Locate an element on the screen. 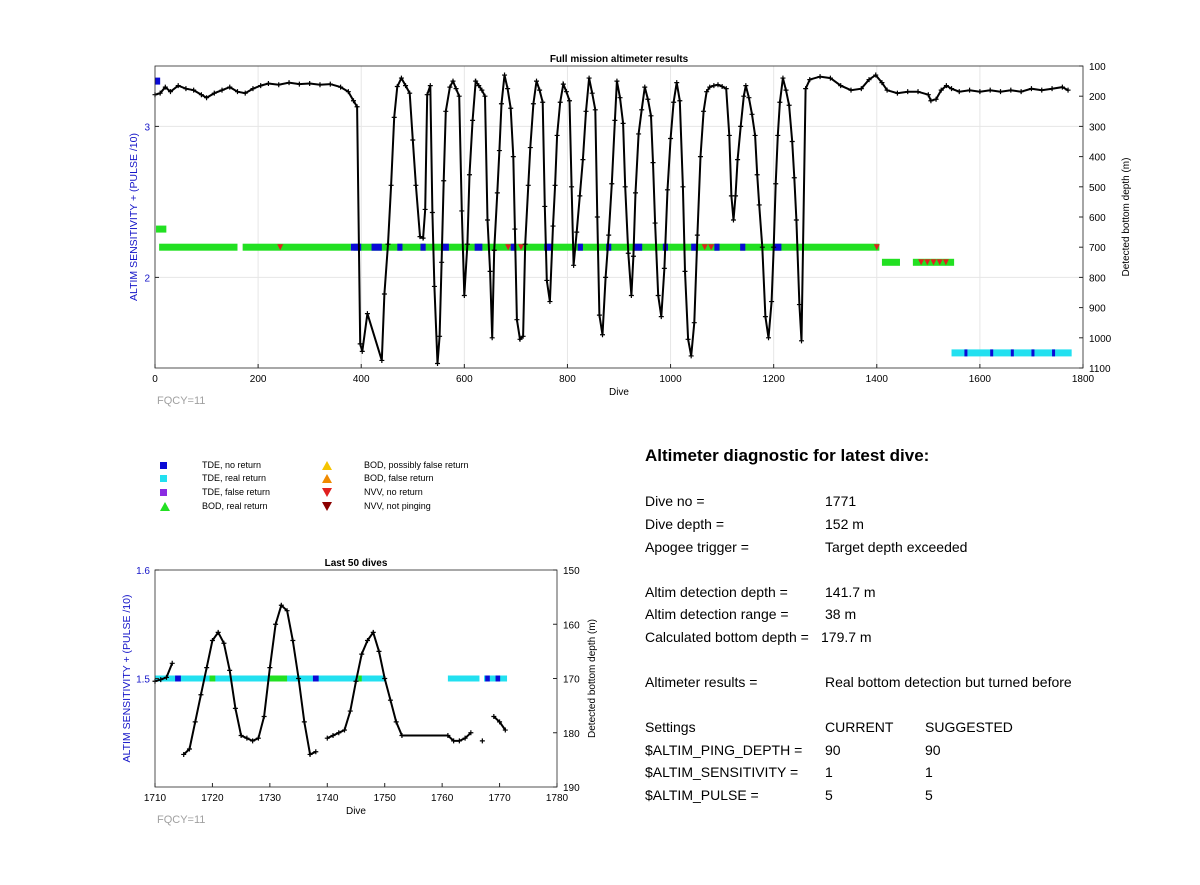  y-right-tick-label: 180 is located at coordinates (571, 734).